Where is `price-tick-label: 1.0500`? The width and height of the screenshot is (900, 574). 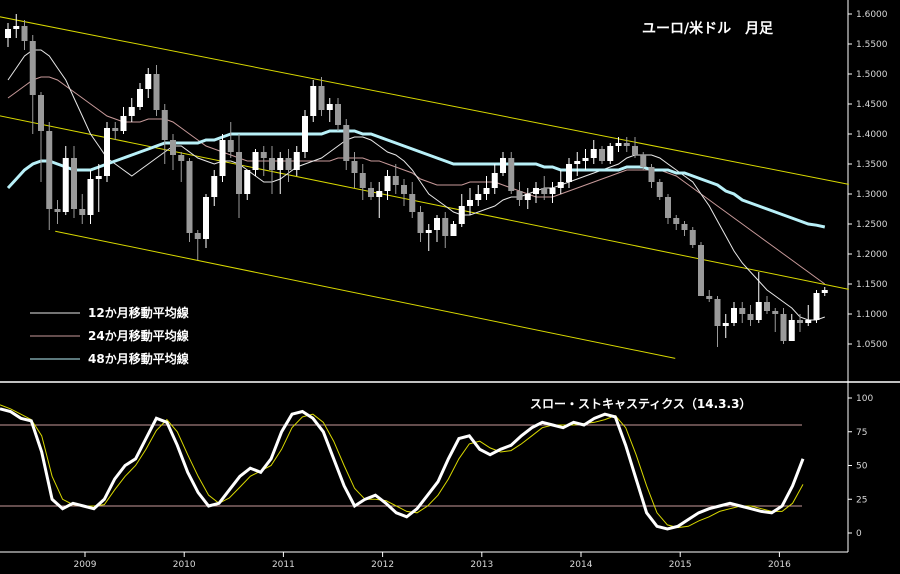
price-tick-label: 1.0500 is located at coordinates (872, 345).